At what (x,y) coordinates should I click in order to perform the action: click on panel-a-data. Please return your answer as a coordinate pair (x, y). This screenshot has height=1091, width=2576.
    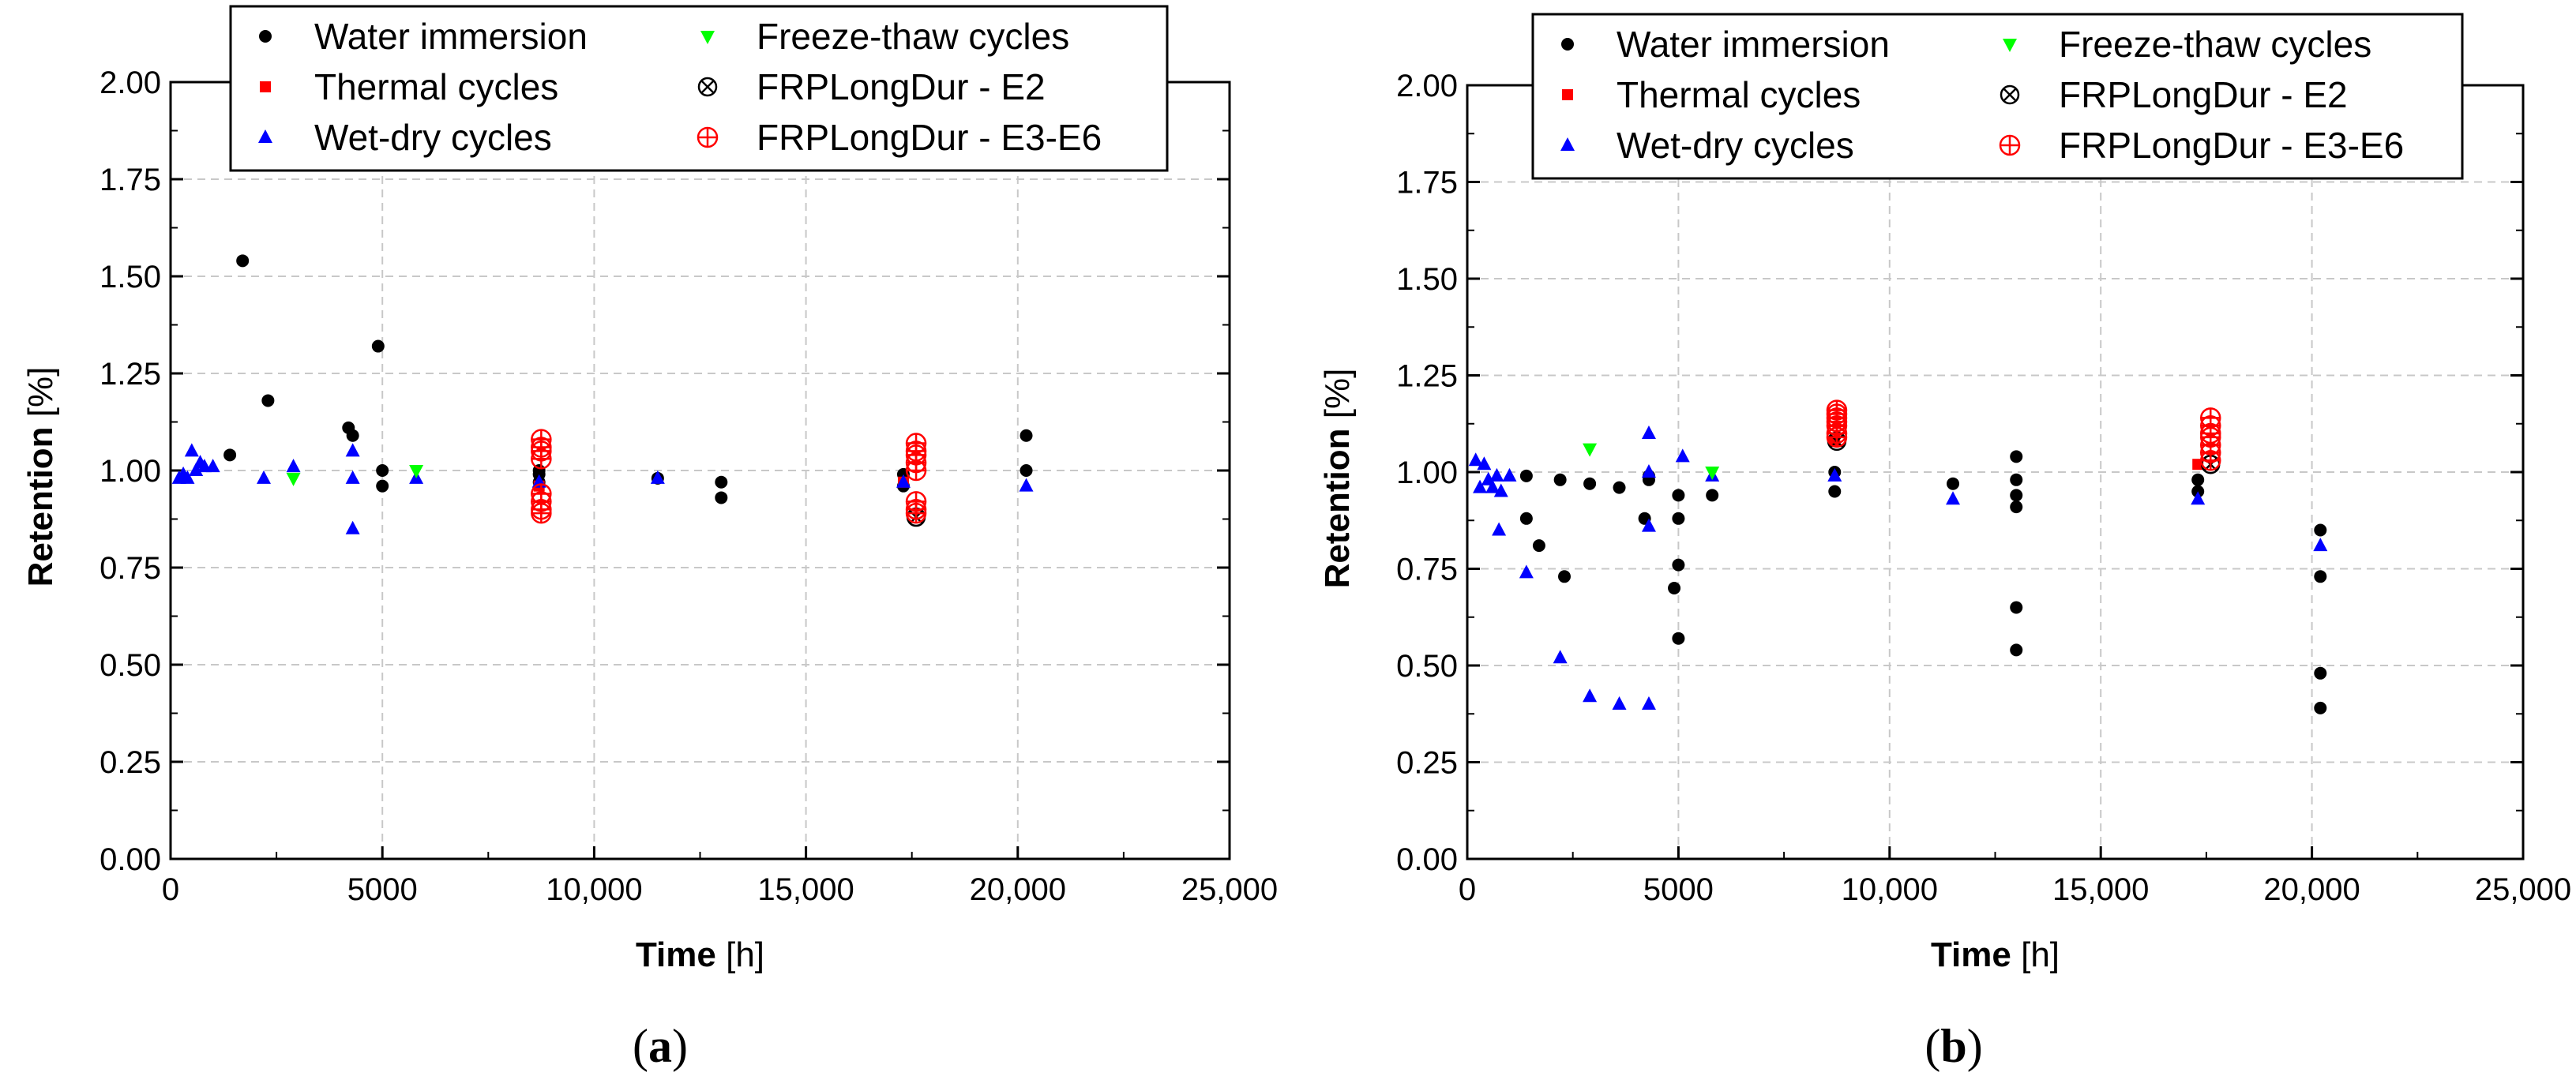
    Looking at the image, I should click on (602, 394).